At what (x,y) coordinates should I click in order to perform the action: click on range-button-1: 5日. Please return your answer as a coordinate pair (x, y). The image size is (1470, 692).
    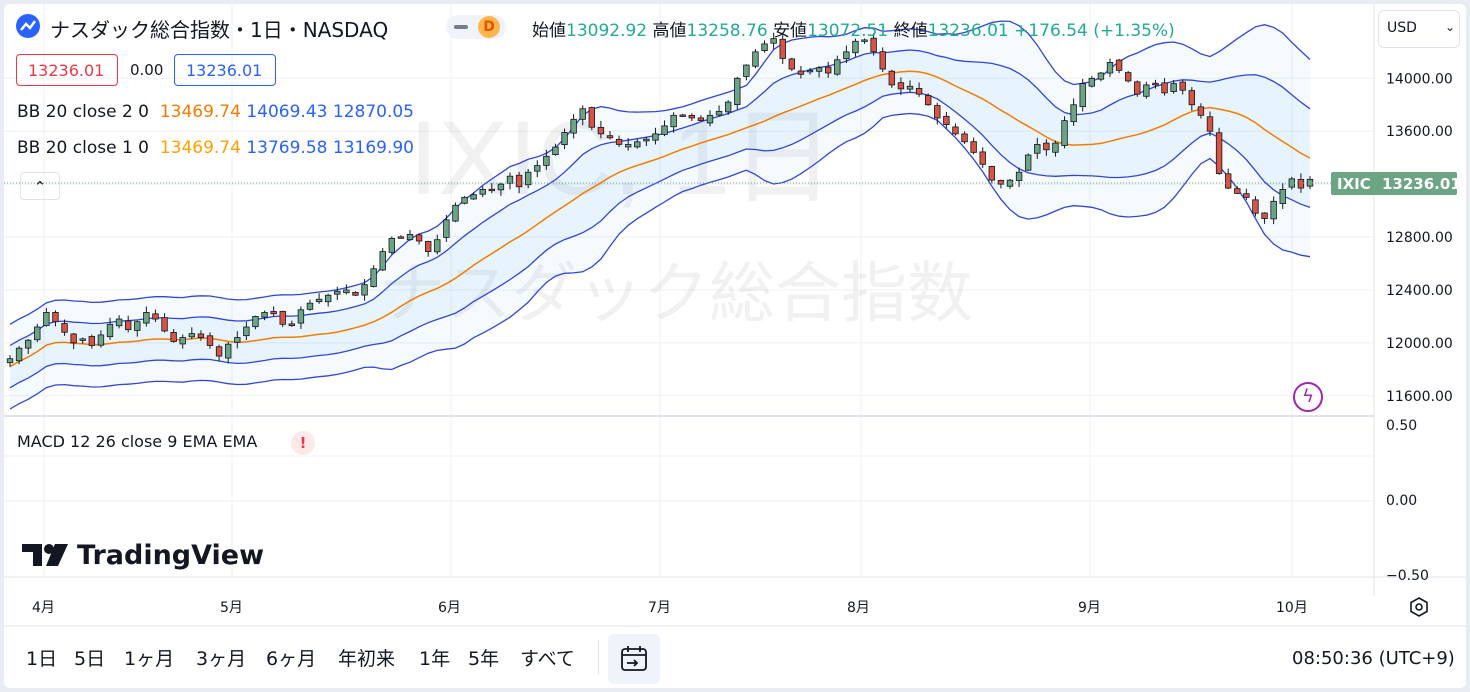
    Looking at the image, I should click on (90, 659).